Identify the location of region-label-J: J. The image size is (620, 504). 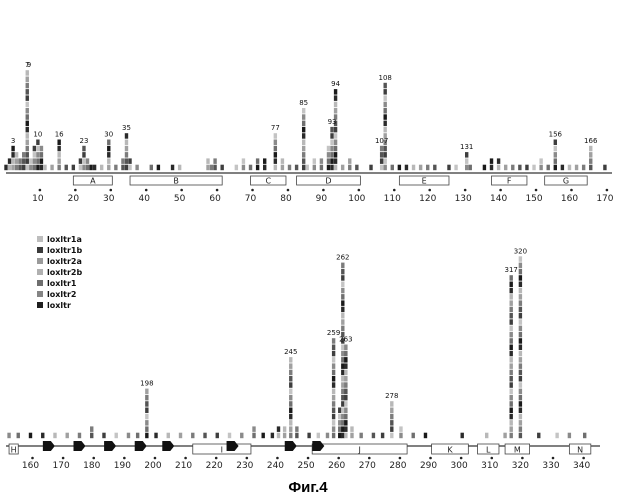
(358, 450).